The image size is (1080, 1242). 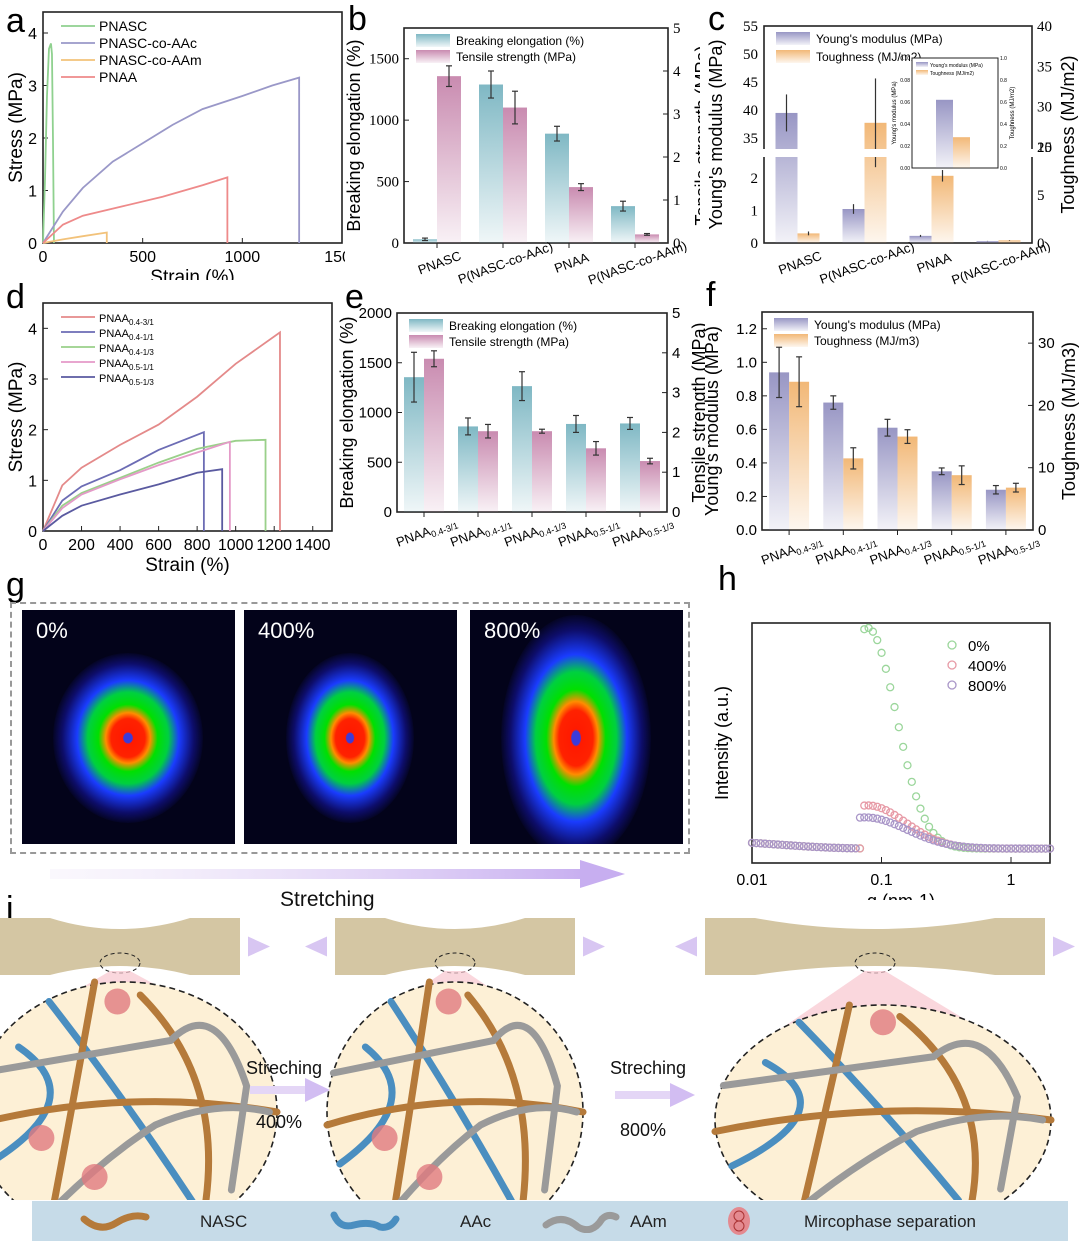 What do you see at coordinates (126, 335) in the screenshot?
I see `legend-label: PNAA0.4-1/1` at bounding box center [126, 335].